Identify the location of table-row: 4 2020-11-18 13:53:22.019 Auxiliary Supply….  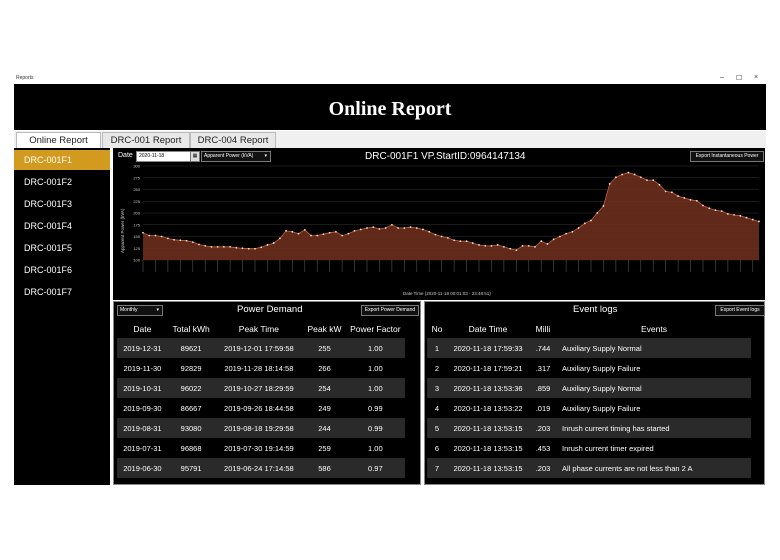
(589, 408).